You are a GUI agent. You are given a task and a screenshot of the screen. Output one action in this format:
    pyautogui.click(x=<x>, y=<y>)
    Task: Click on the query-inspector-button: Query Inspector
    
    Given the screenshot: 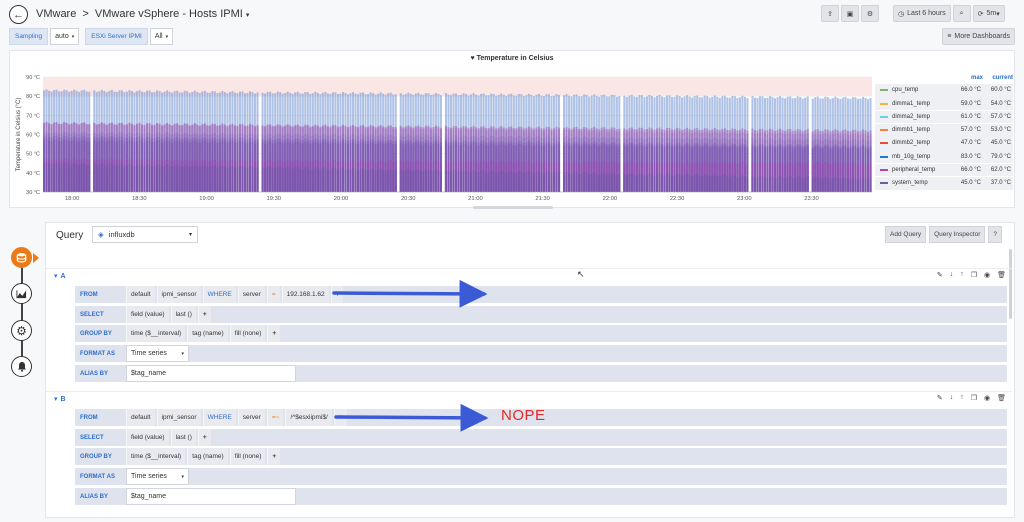 What is the action you would take?
    pyautogui.click(x=957, y=234)
    